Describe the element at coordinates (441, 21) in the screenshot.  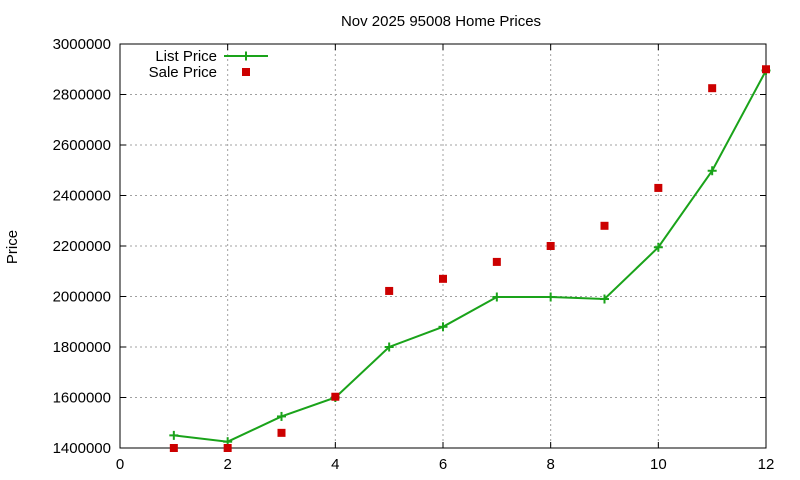
I see `chart-title: Nov 2025 95008 Home Prices` at that location.